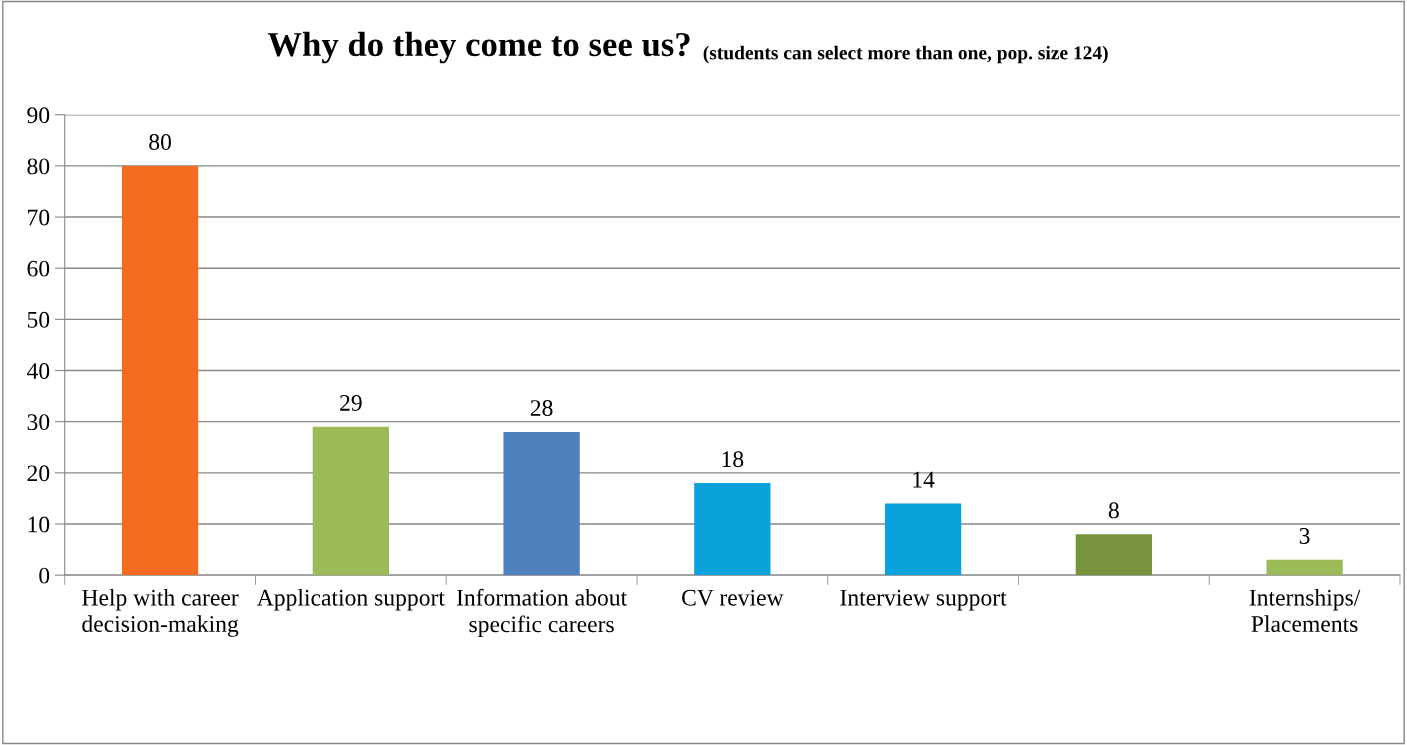 The height and width of the screenshot is (745, 1407). Describe the element at coordinates (39, 217) in the screenshot. I see `y-tick-label: 70` at that location.